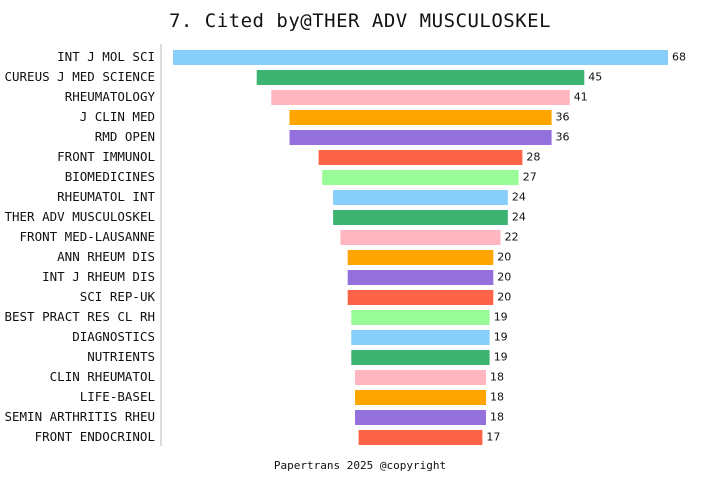  What do you see at coordinates (121, 356) in the screenshot?
I see `category-label: NUTRIENTS` at bounding box center [121, 356].